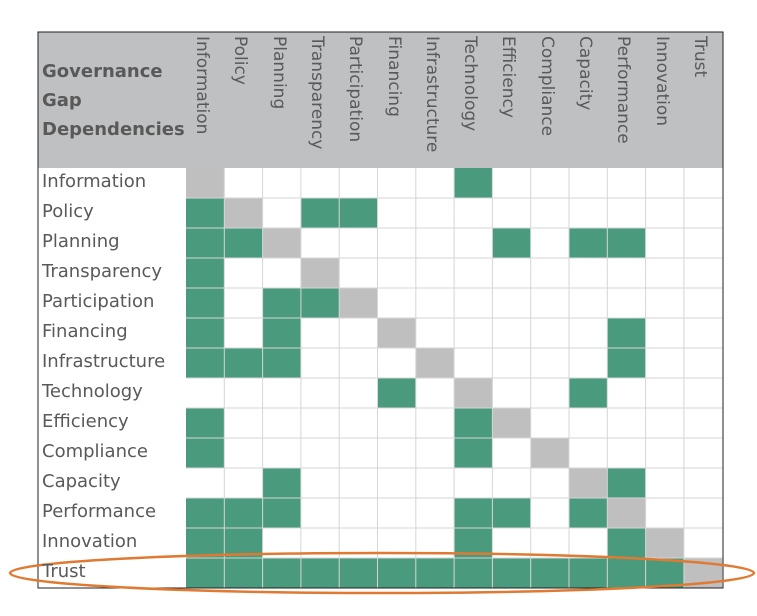 The image size is (757, 616). Describe the element at coordinates (202, 85) in the screenshot. I see `column-label-text: Information` at that location.